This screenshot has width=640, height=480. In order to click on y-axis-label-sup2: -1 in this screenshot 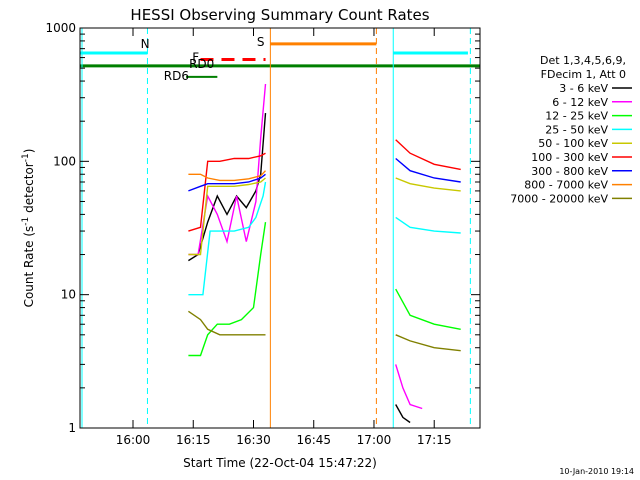, I will do `click(26, 157)`.